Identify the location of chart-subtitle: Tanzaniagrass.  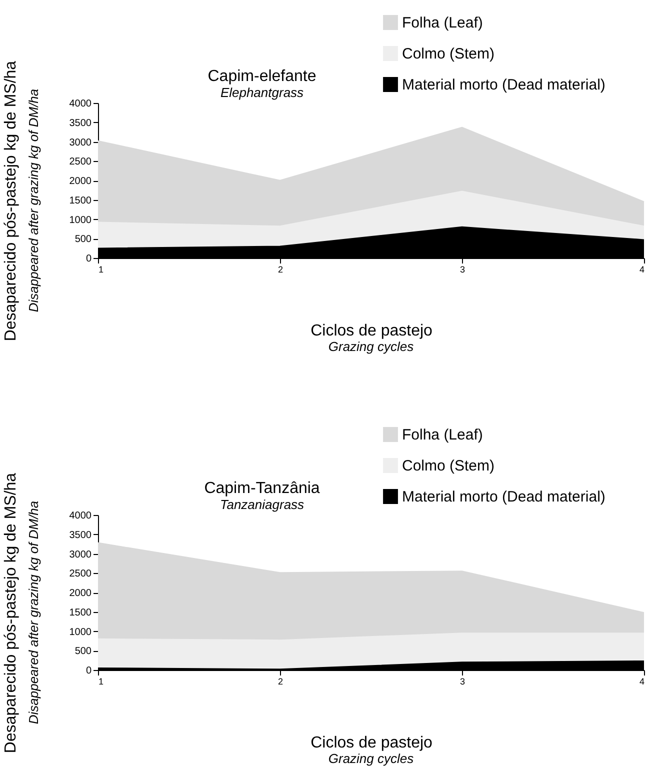
(262, 504).